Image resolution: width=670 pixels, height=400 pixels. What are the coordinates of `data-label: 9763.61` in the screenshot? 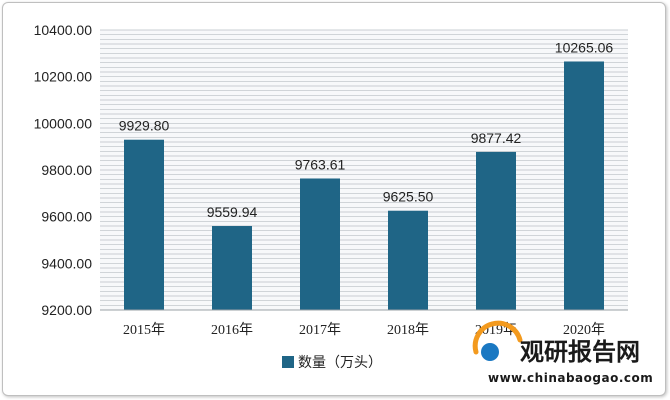 It's located at (320, 164).